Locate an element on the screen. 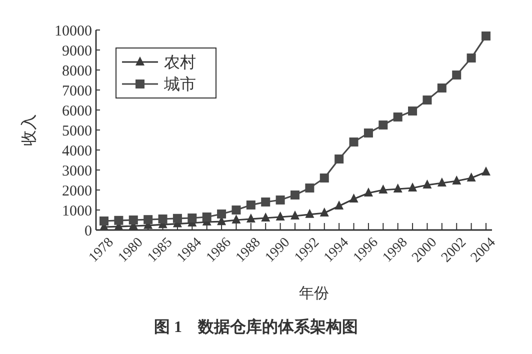 The height and width of the screenshot is (354, 532). y-axis-title: 收入 is located at coordinates (29, 130).